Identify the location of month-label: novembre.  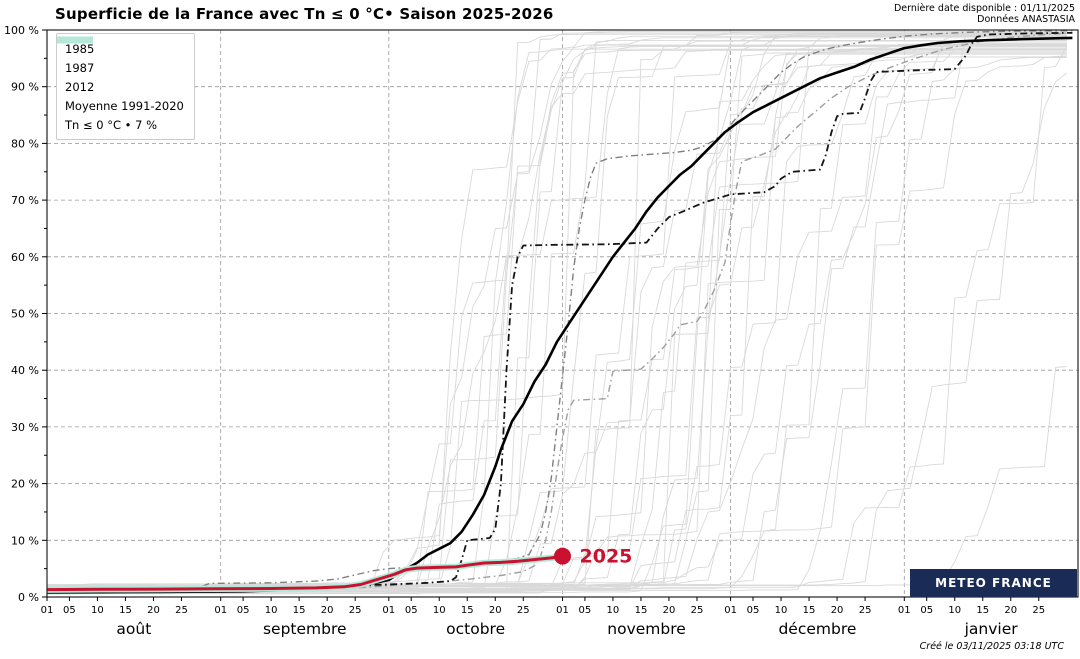
(646, 629).